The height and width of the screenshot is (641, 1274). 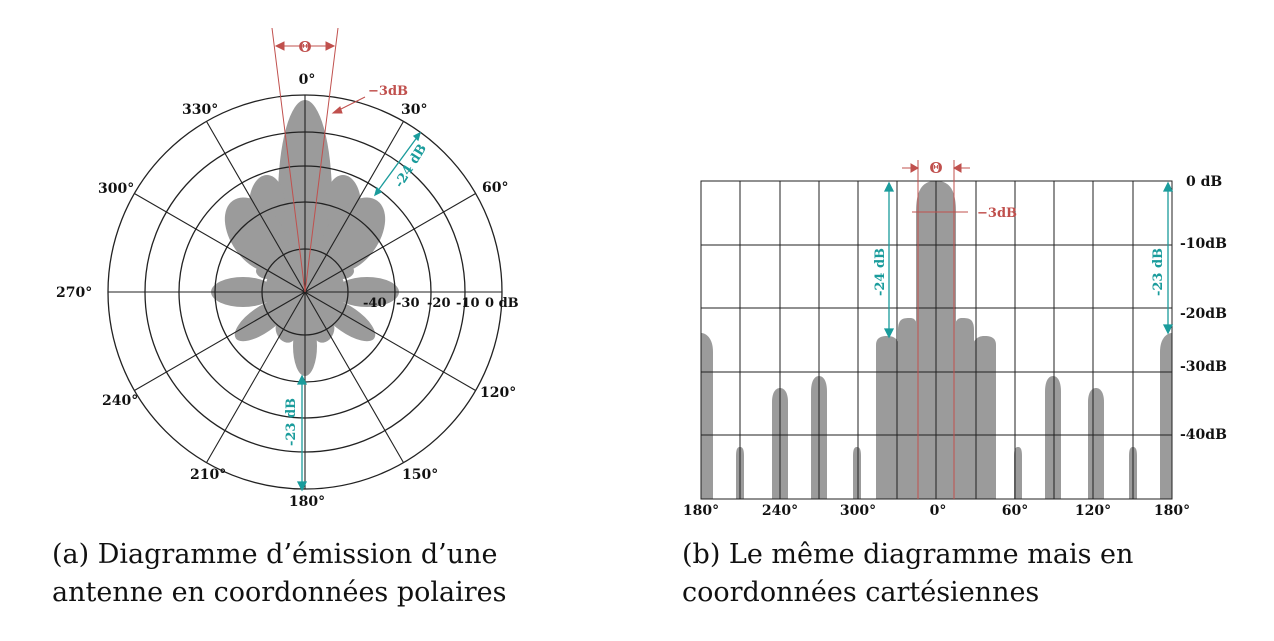 I want to click on x-label: 60°, so click(x=1015, y=511).